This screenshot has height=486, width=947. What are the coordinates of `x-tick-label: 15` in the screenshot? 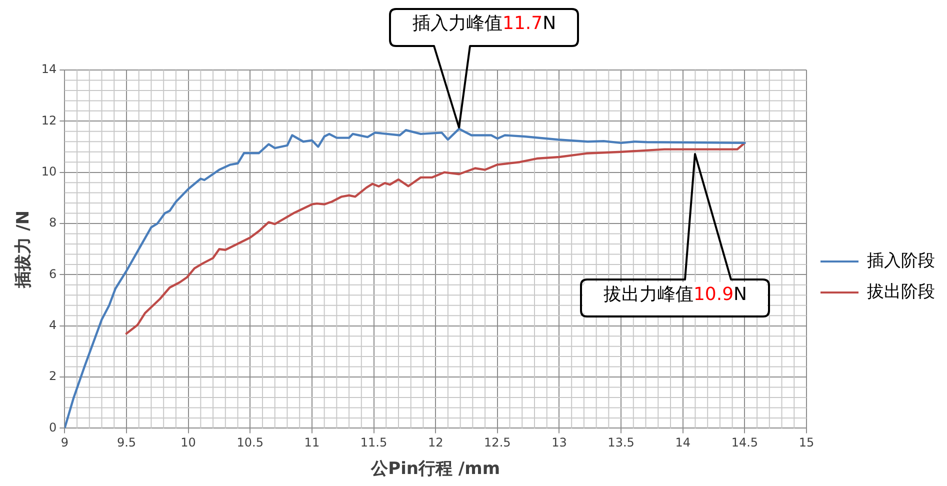 It's located at (806, 443).